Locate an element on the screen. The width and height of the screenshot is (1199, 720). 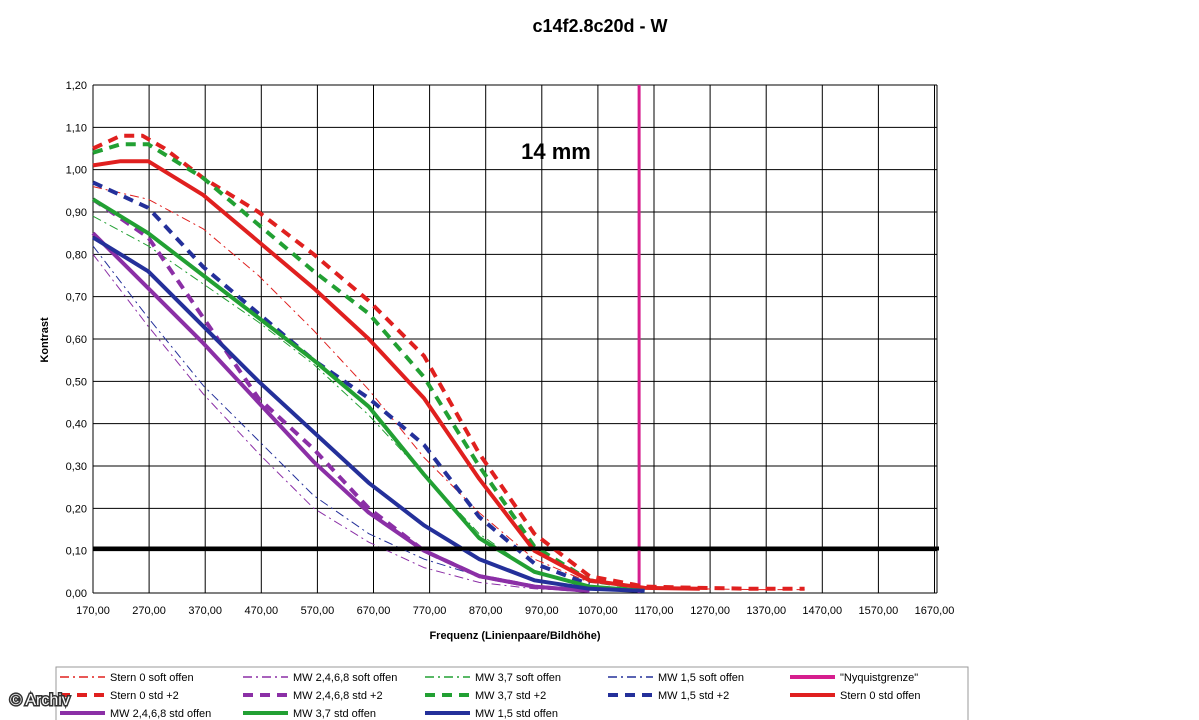
x-tick-label: 1470,00 is located at coordinates (822, 611).